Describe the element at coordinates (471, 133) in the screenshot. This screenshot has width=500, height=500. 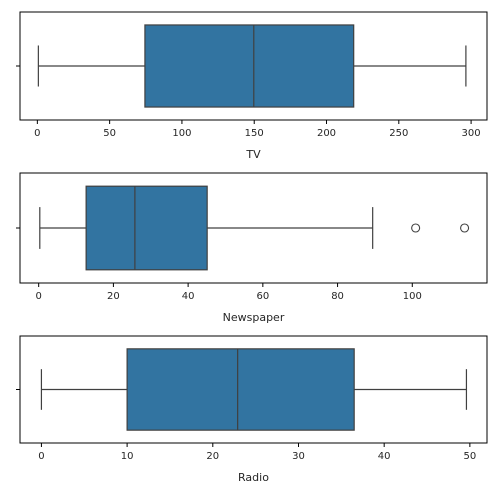
I see `x-tick-label: 300` at that location.